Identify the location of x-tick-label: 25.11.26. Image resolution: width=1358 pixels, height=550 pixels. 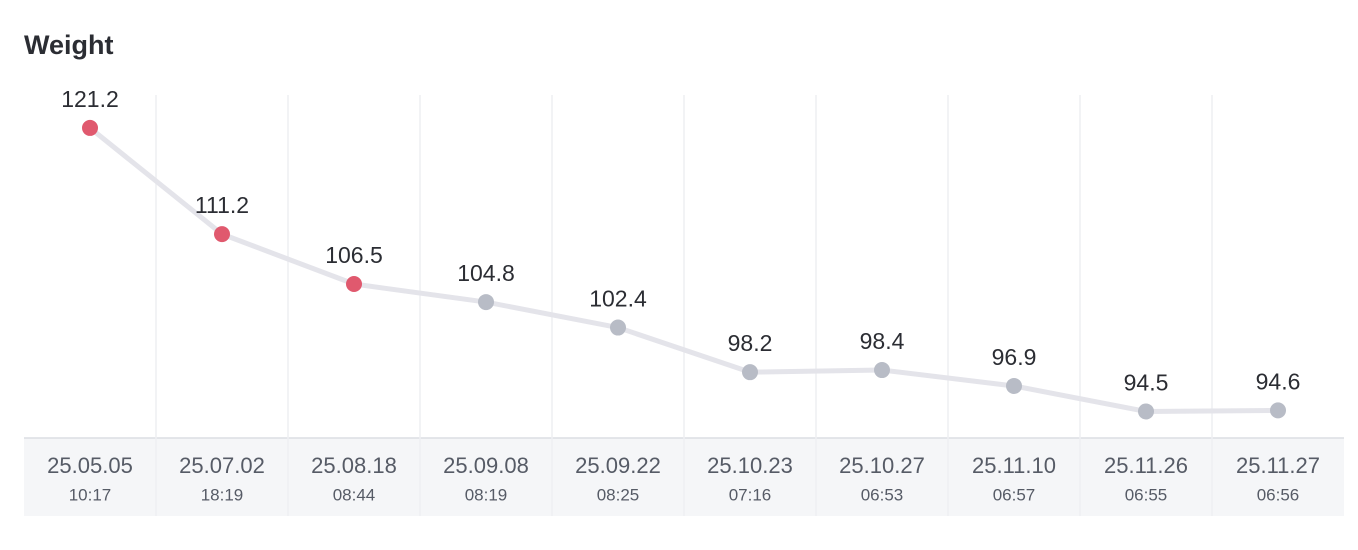
(1146, 465).